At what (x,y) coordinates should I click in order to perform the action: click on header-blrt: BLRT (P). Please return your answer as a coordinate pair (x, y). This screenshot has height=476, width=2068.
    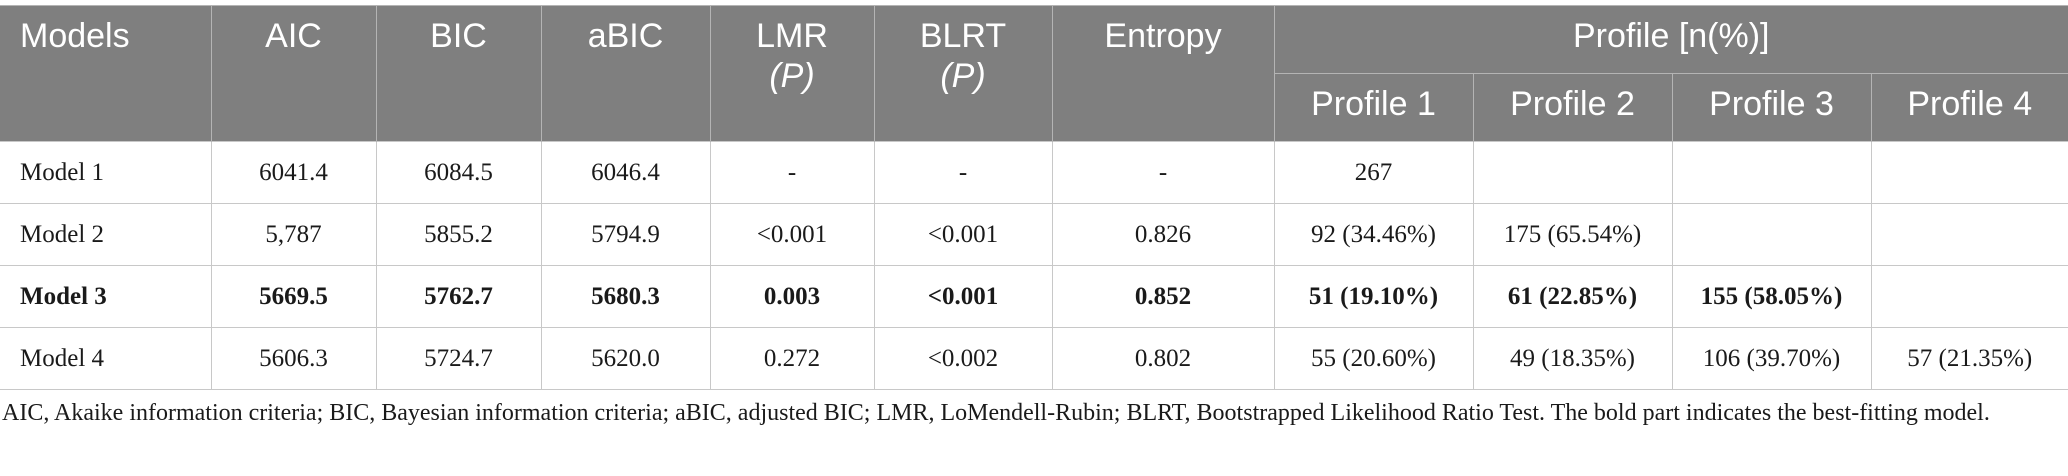
    Looking at the image, I should click on (962, 73).